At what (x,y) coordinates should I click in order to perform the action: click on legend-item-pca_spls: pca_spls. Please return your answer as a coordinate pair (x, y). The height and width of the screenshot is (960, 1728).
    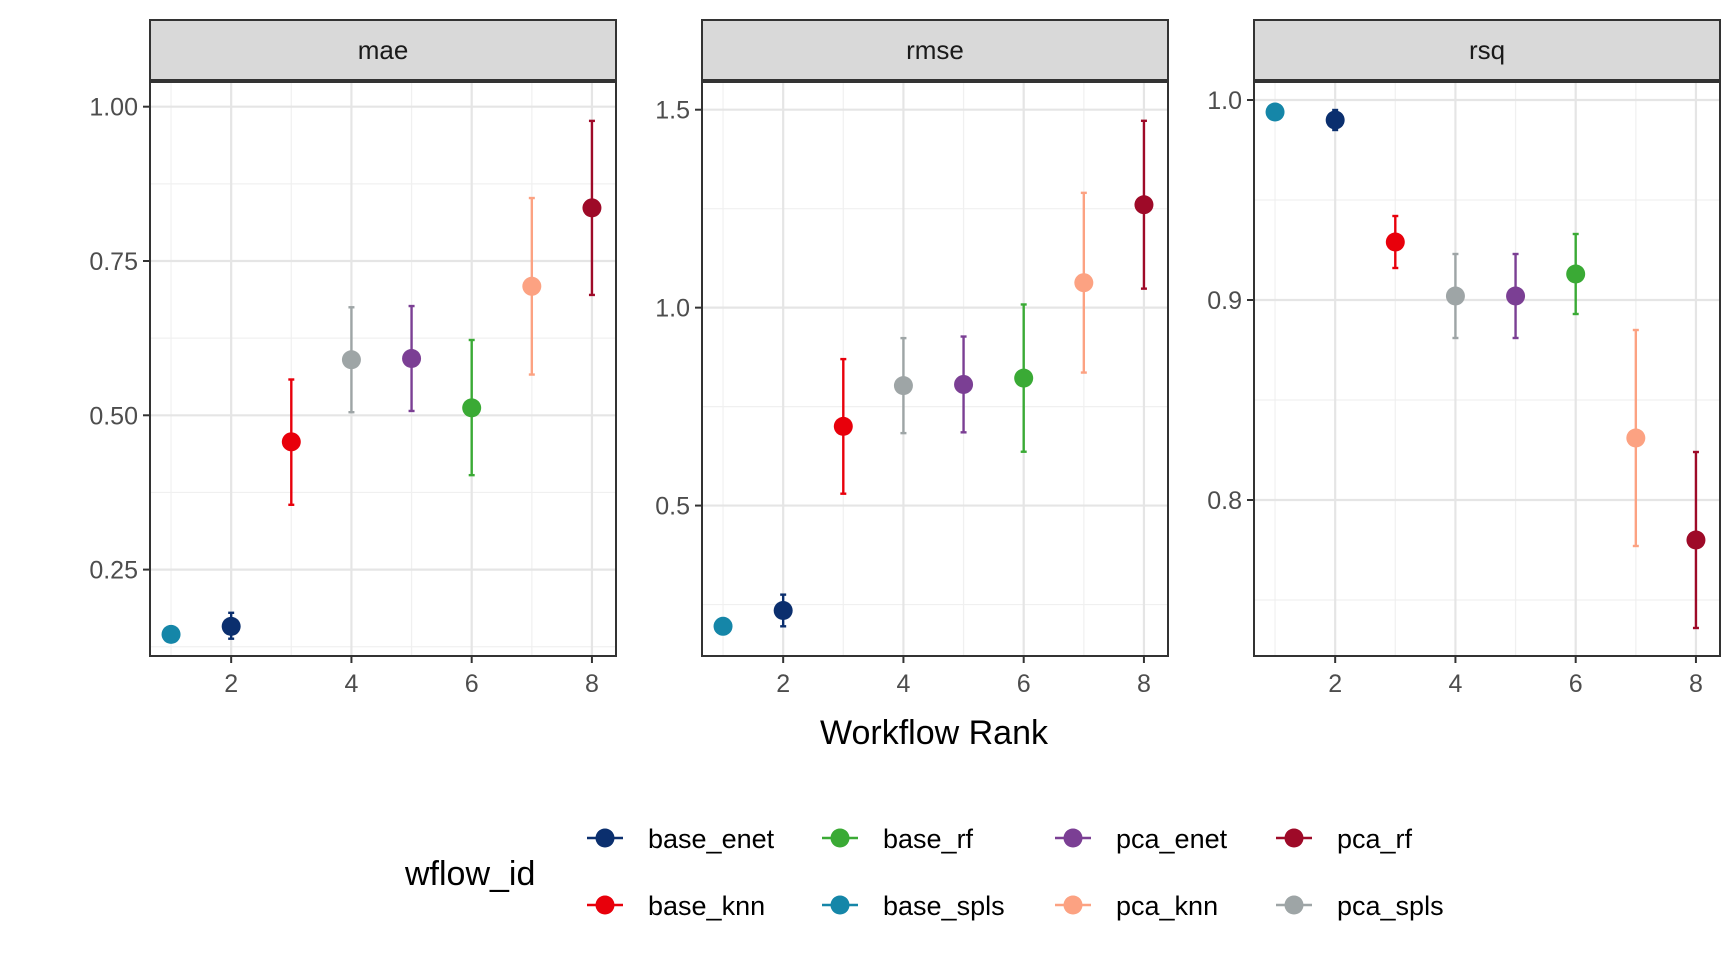
    Looking at the image, I should click on (1360, 906).